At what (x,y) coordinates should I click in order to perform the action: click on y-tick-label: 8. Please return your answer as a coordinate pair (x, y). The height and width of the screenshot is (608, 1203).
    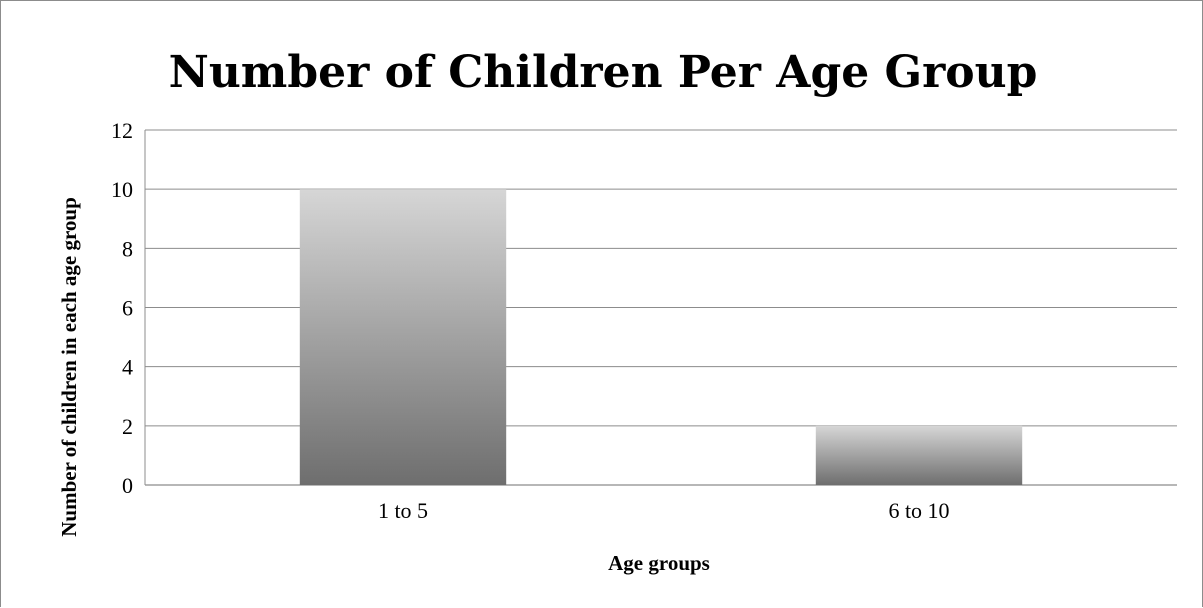
    Looking at the image, I should click on (127, 248).